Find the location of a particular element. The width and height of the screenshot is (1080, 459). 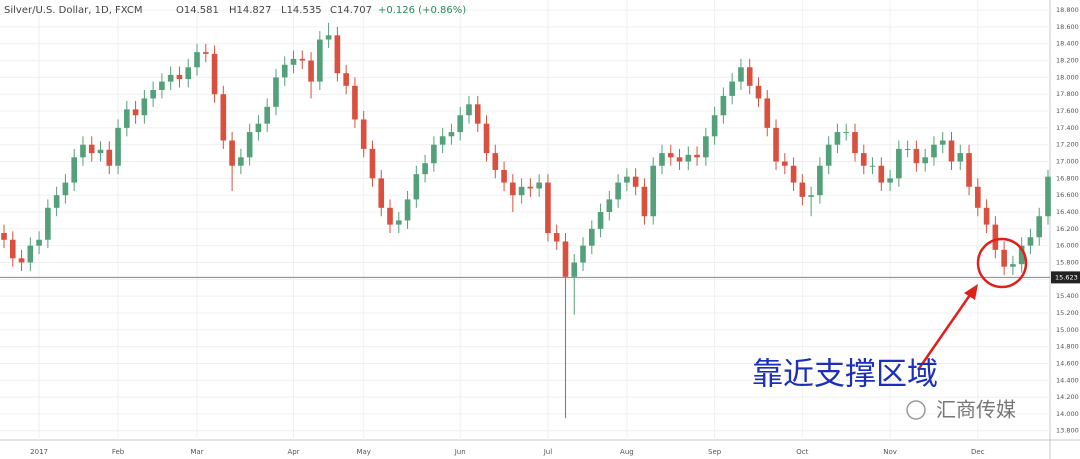

y-tick-label: 17.400 is located at coordinates (1067, 128).